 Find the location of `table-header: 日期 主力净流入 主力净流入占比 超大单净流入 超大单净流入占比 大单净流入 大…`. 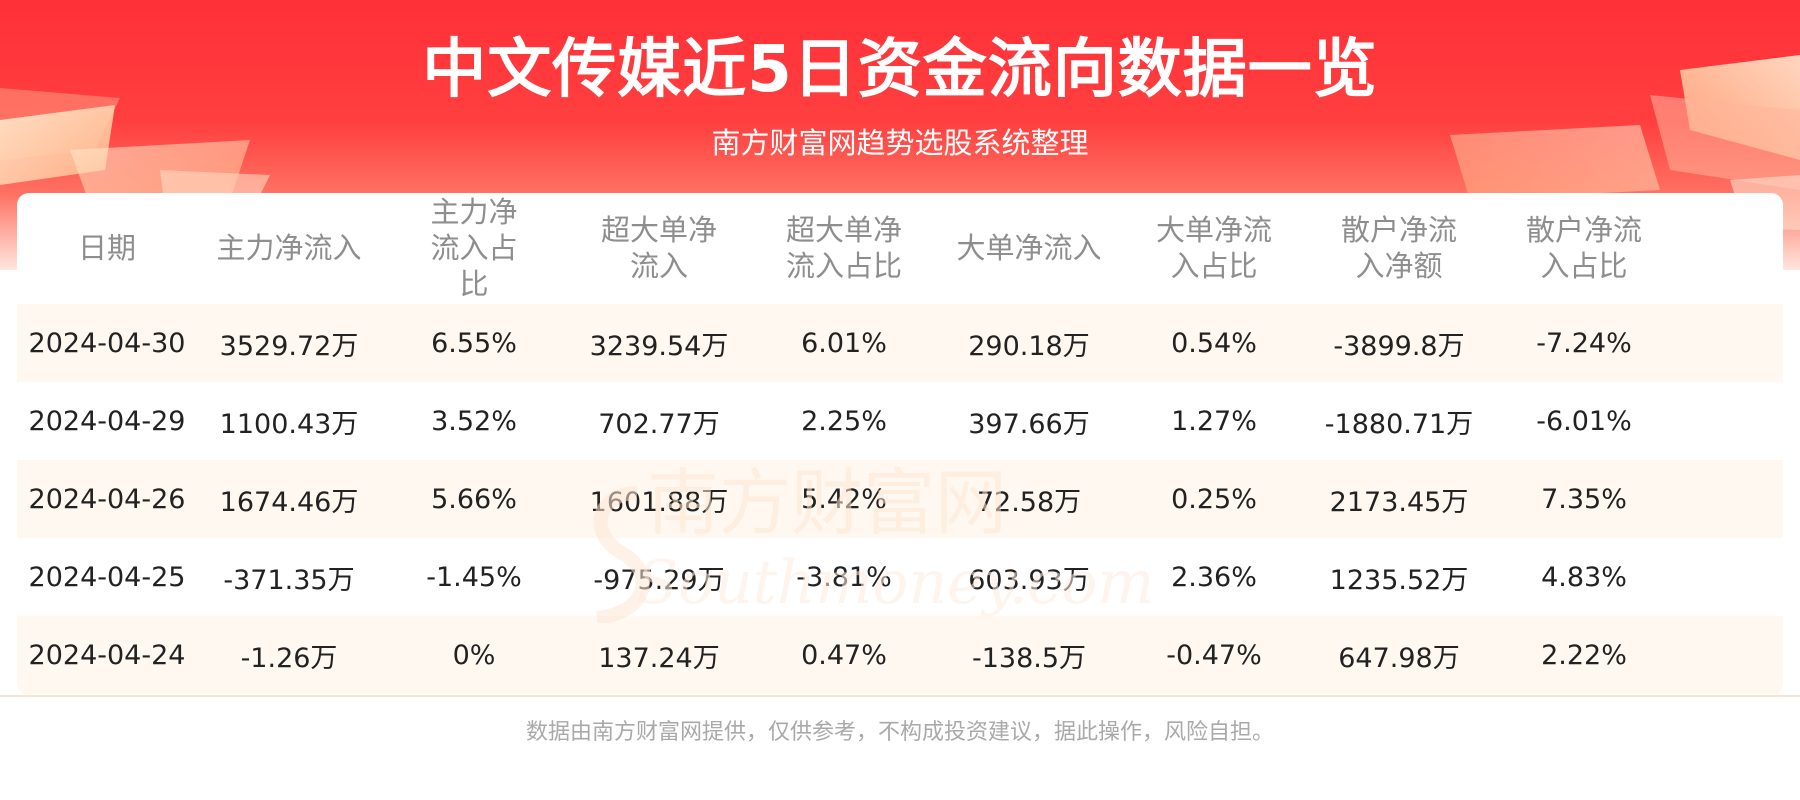

table-header: 日期 主力净流入 主力净流入占比 超大单净流入 超大单净流入占比 大单净流入 大… is located at coordinates (900, 248).